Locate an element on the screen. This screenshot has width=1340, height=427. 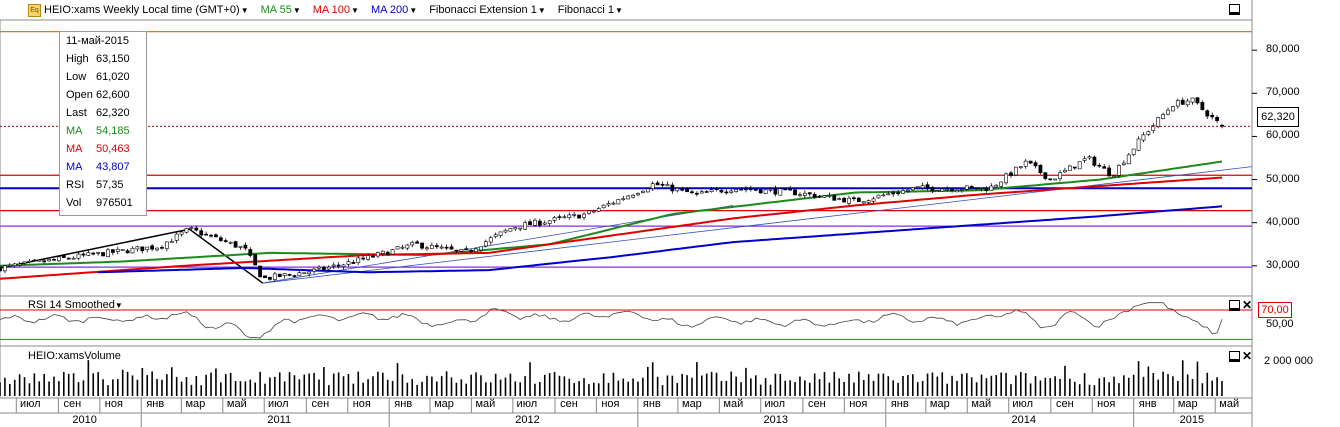
y-tick-label: 50,000 is located at coordinates (1283, 178).